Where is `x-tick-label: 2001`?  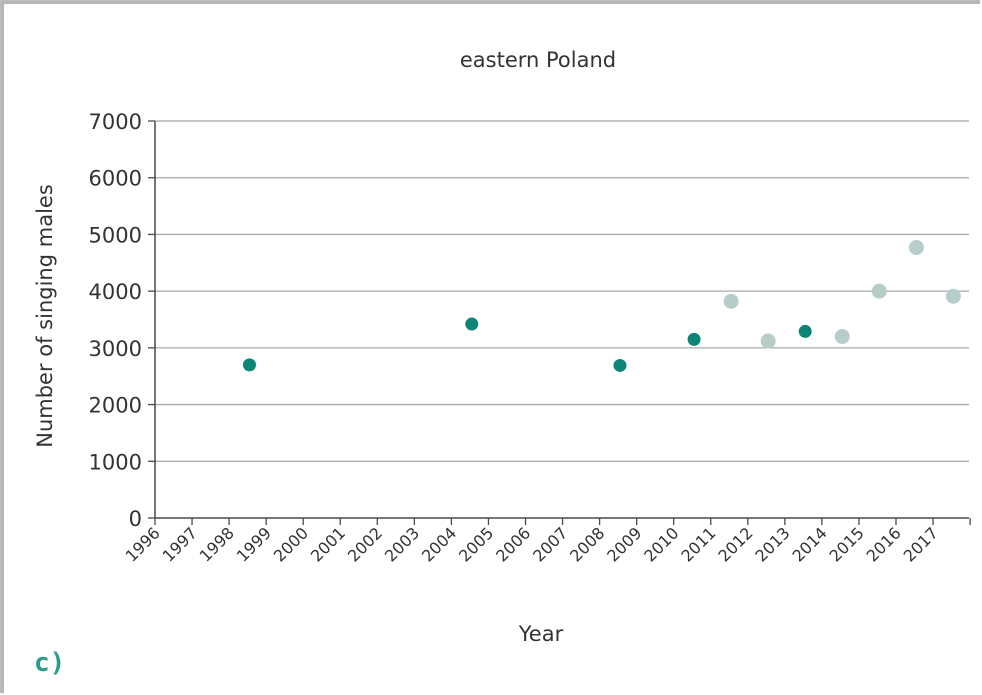 x-tick-label: 2001 is located at coordinates (328, 544).